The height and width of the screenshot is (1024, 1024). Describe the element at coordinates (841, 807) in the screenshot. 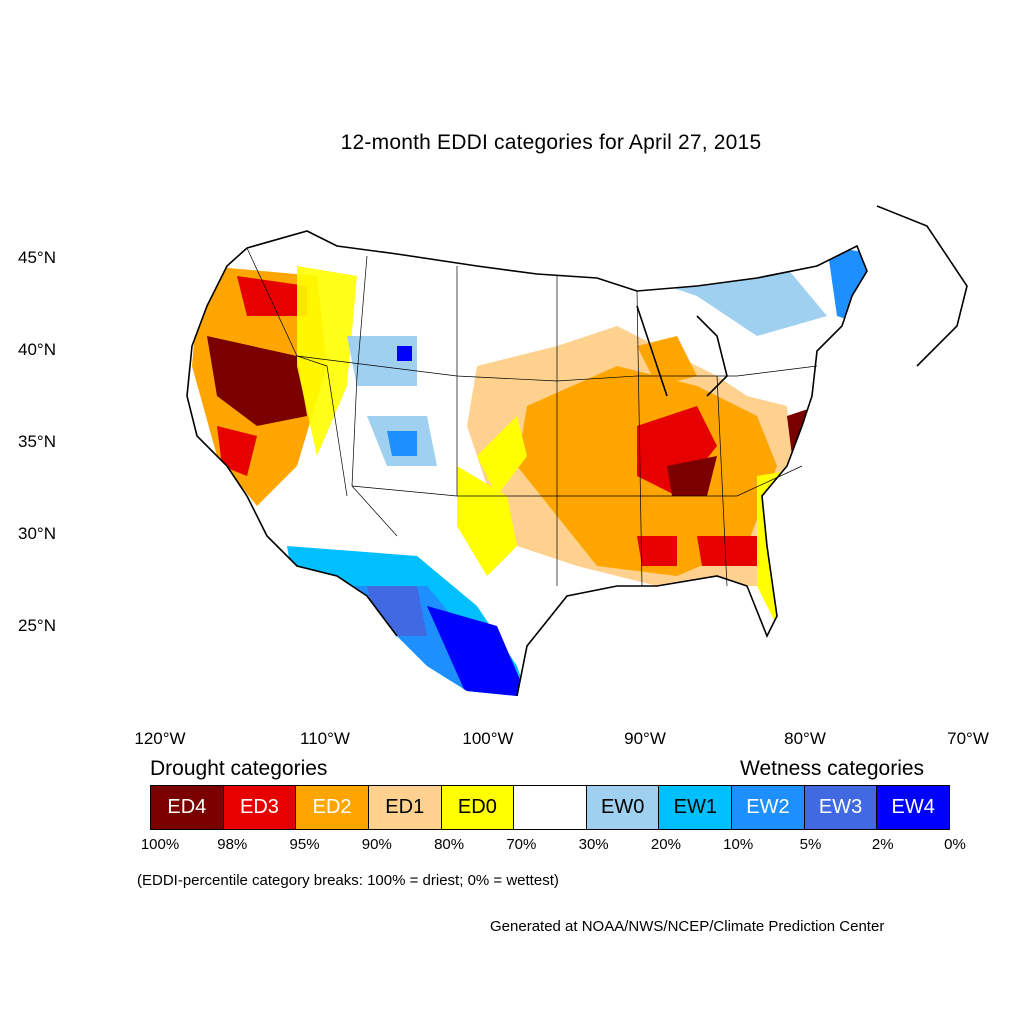

I see `legend-cell-ew3: EW3` at that location.